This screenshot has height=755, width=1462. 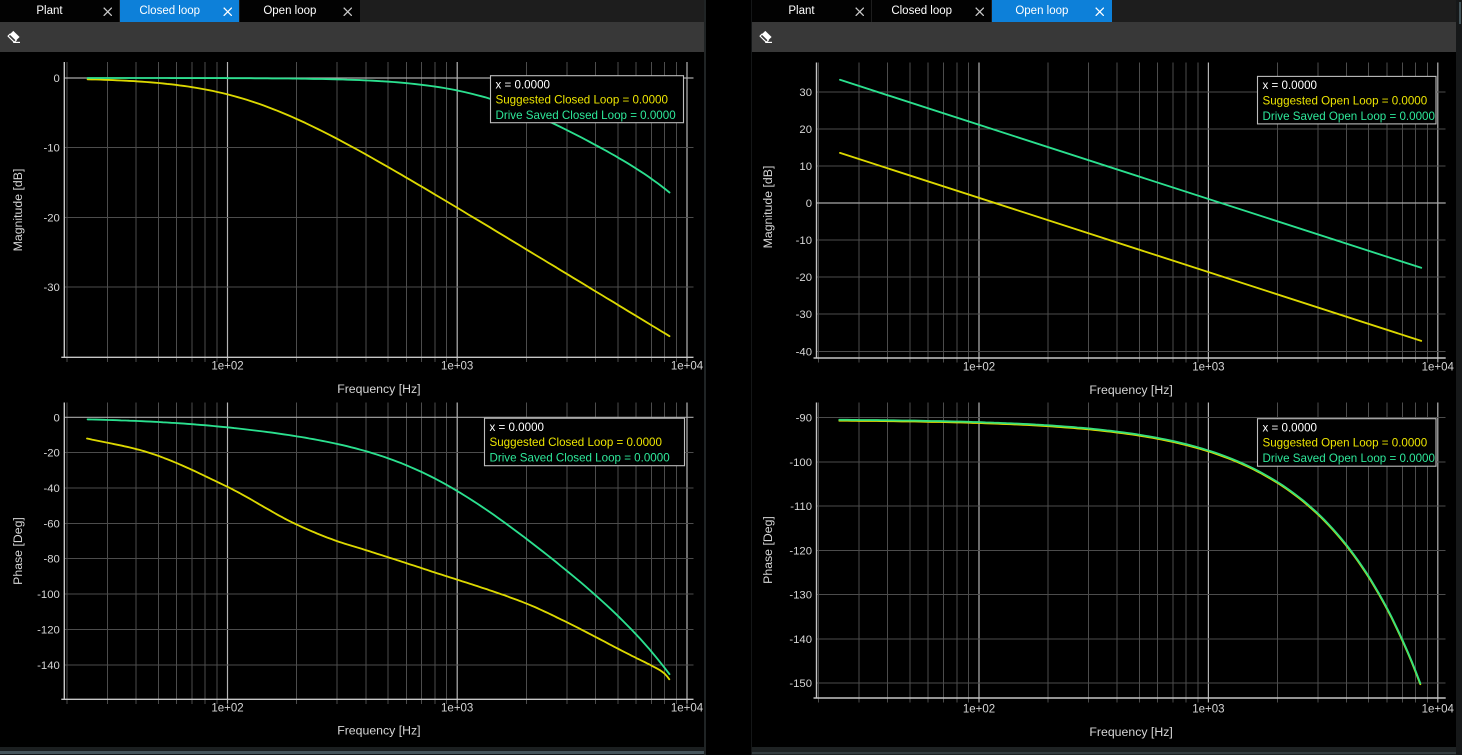 I want to click on svg-text: -90, so click(x=804, y=419).